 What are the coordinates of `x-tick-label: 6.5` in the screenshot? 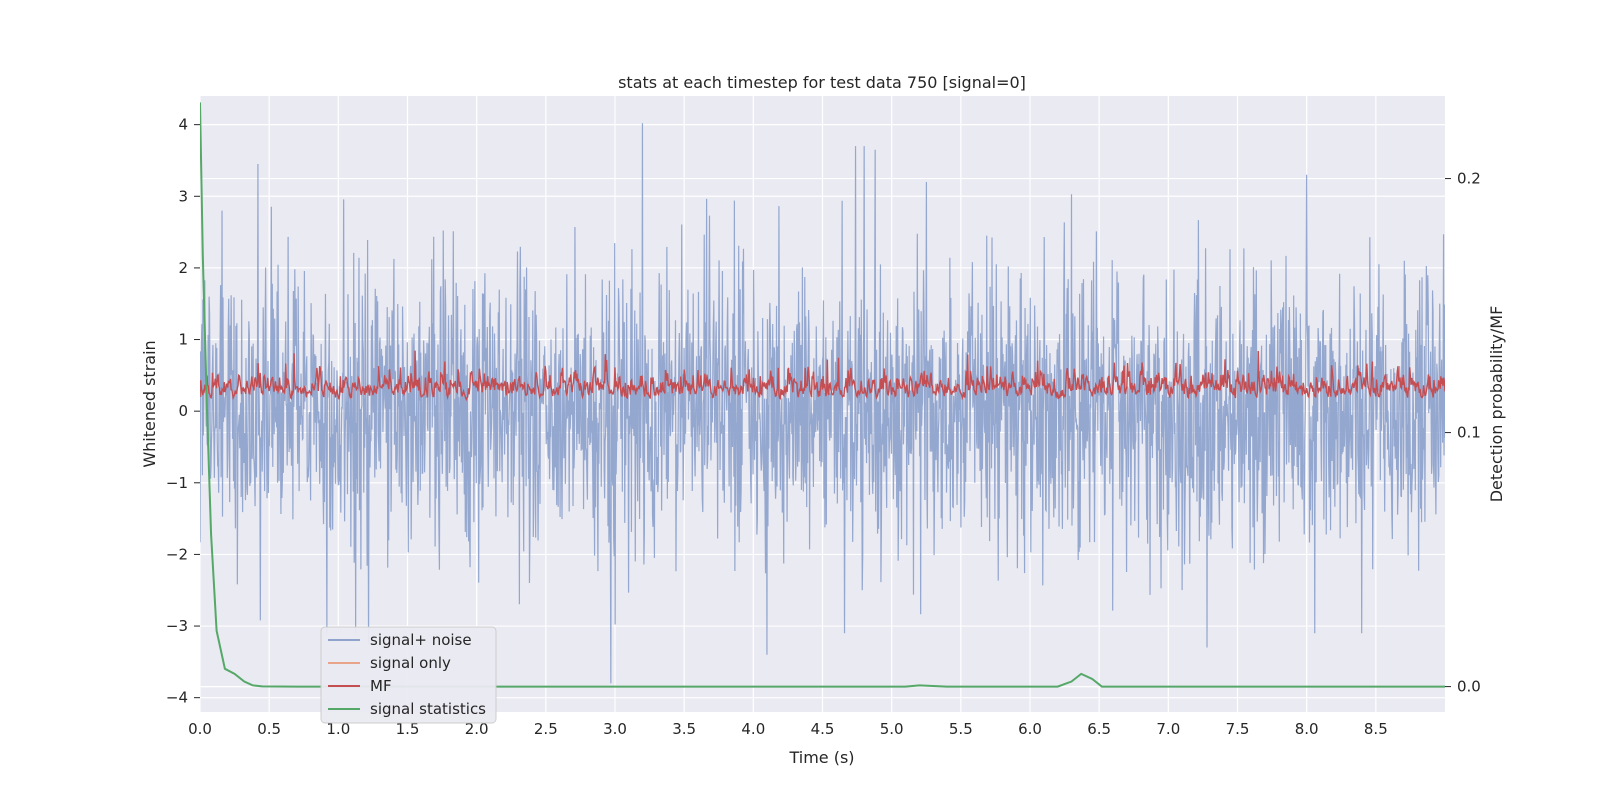 It's located at (1099, 729).